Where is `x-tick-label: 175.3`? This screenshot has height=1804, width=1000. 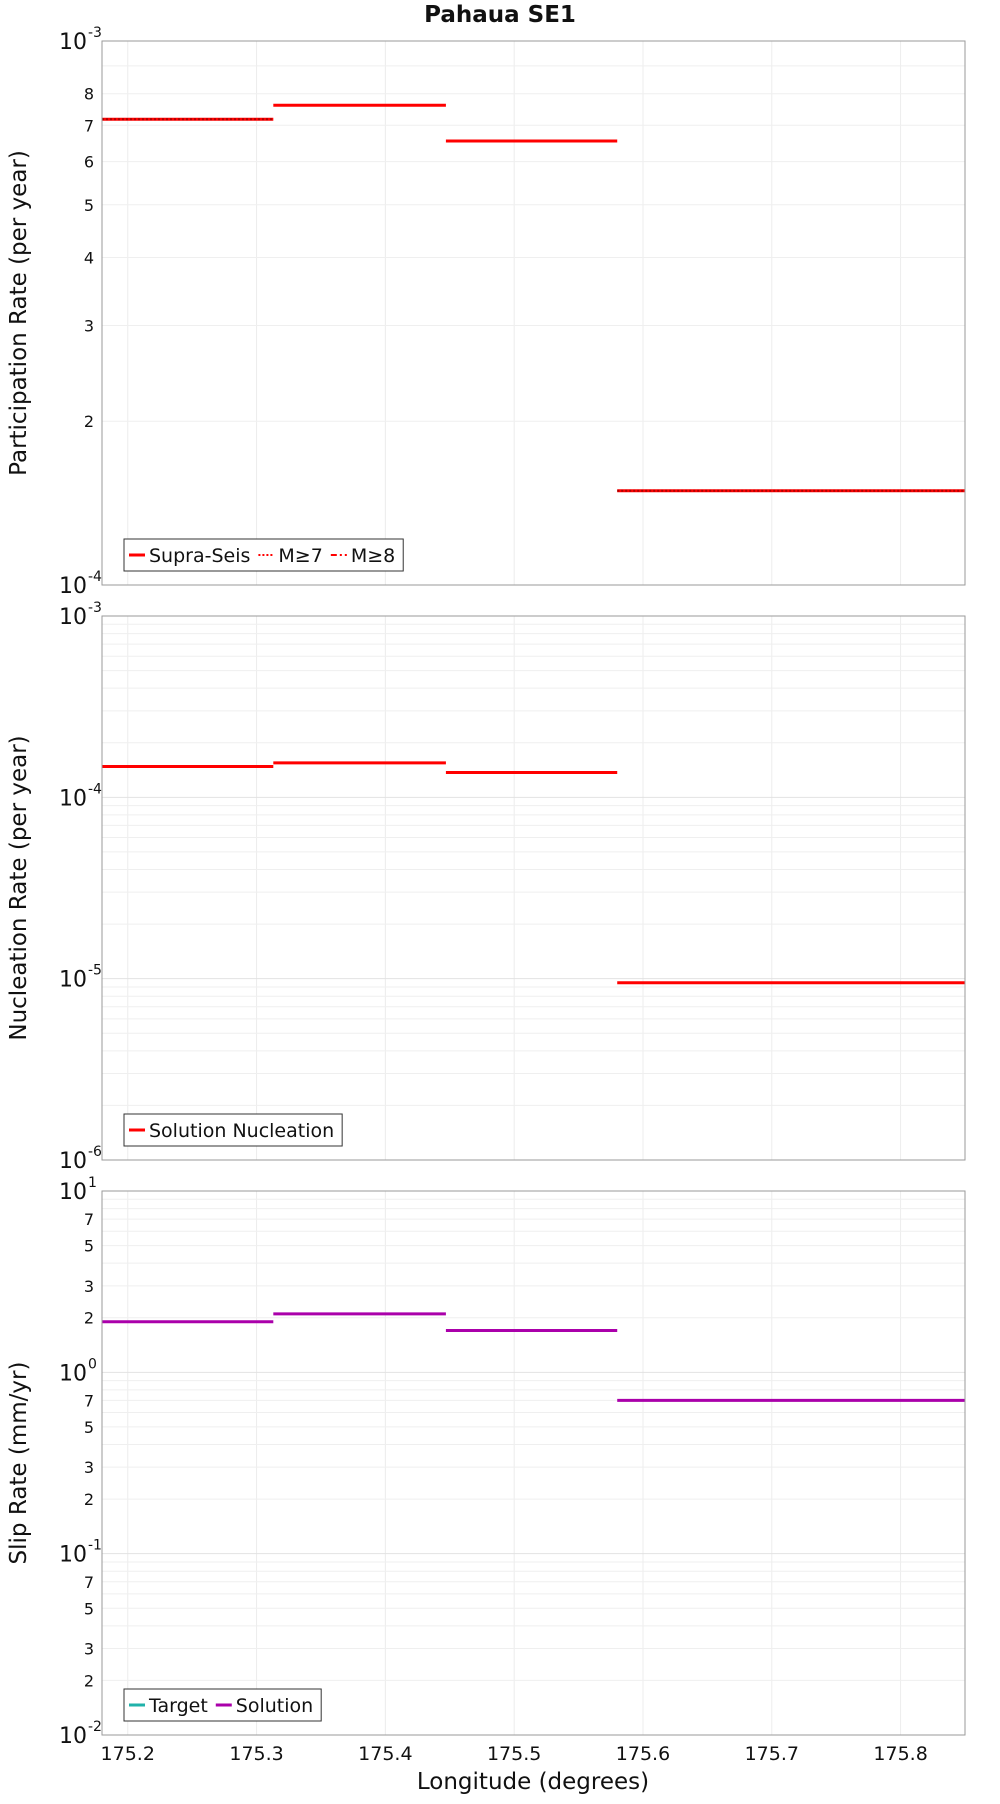 x-tick-label: 175.3 is located at coordinates (256, 1754).